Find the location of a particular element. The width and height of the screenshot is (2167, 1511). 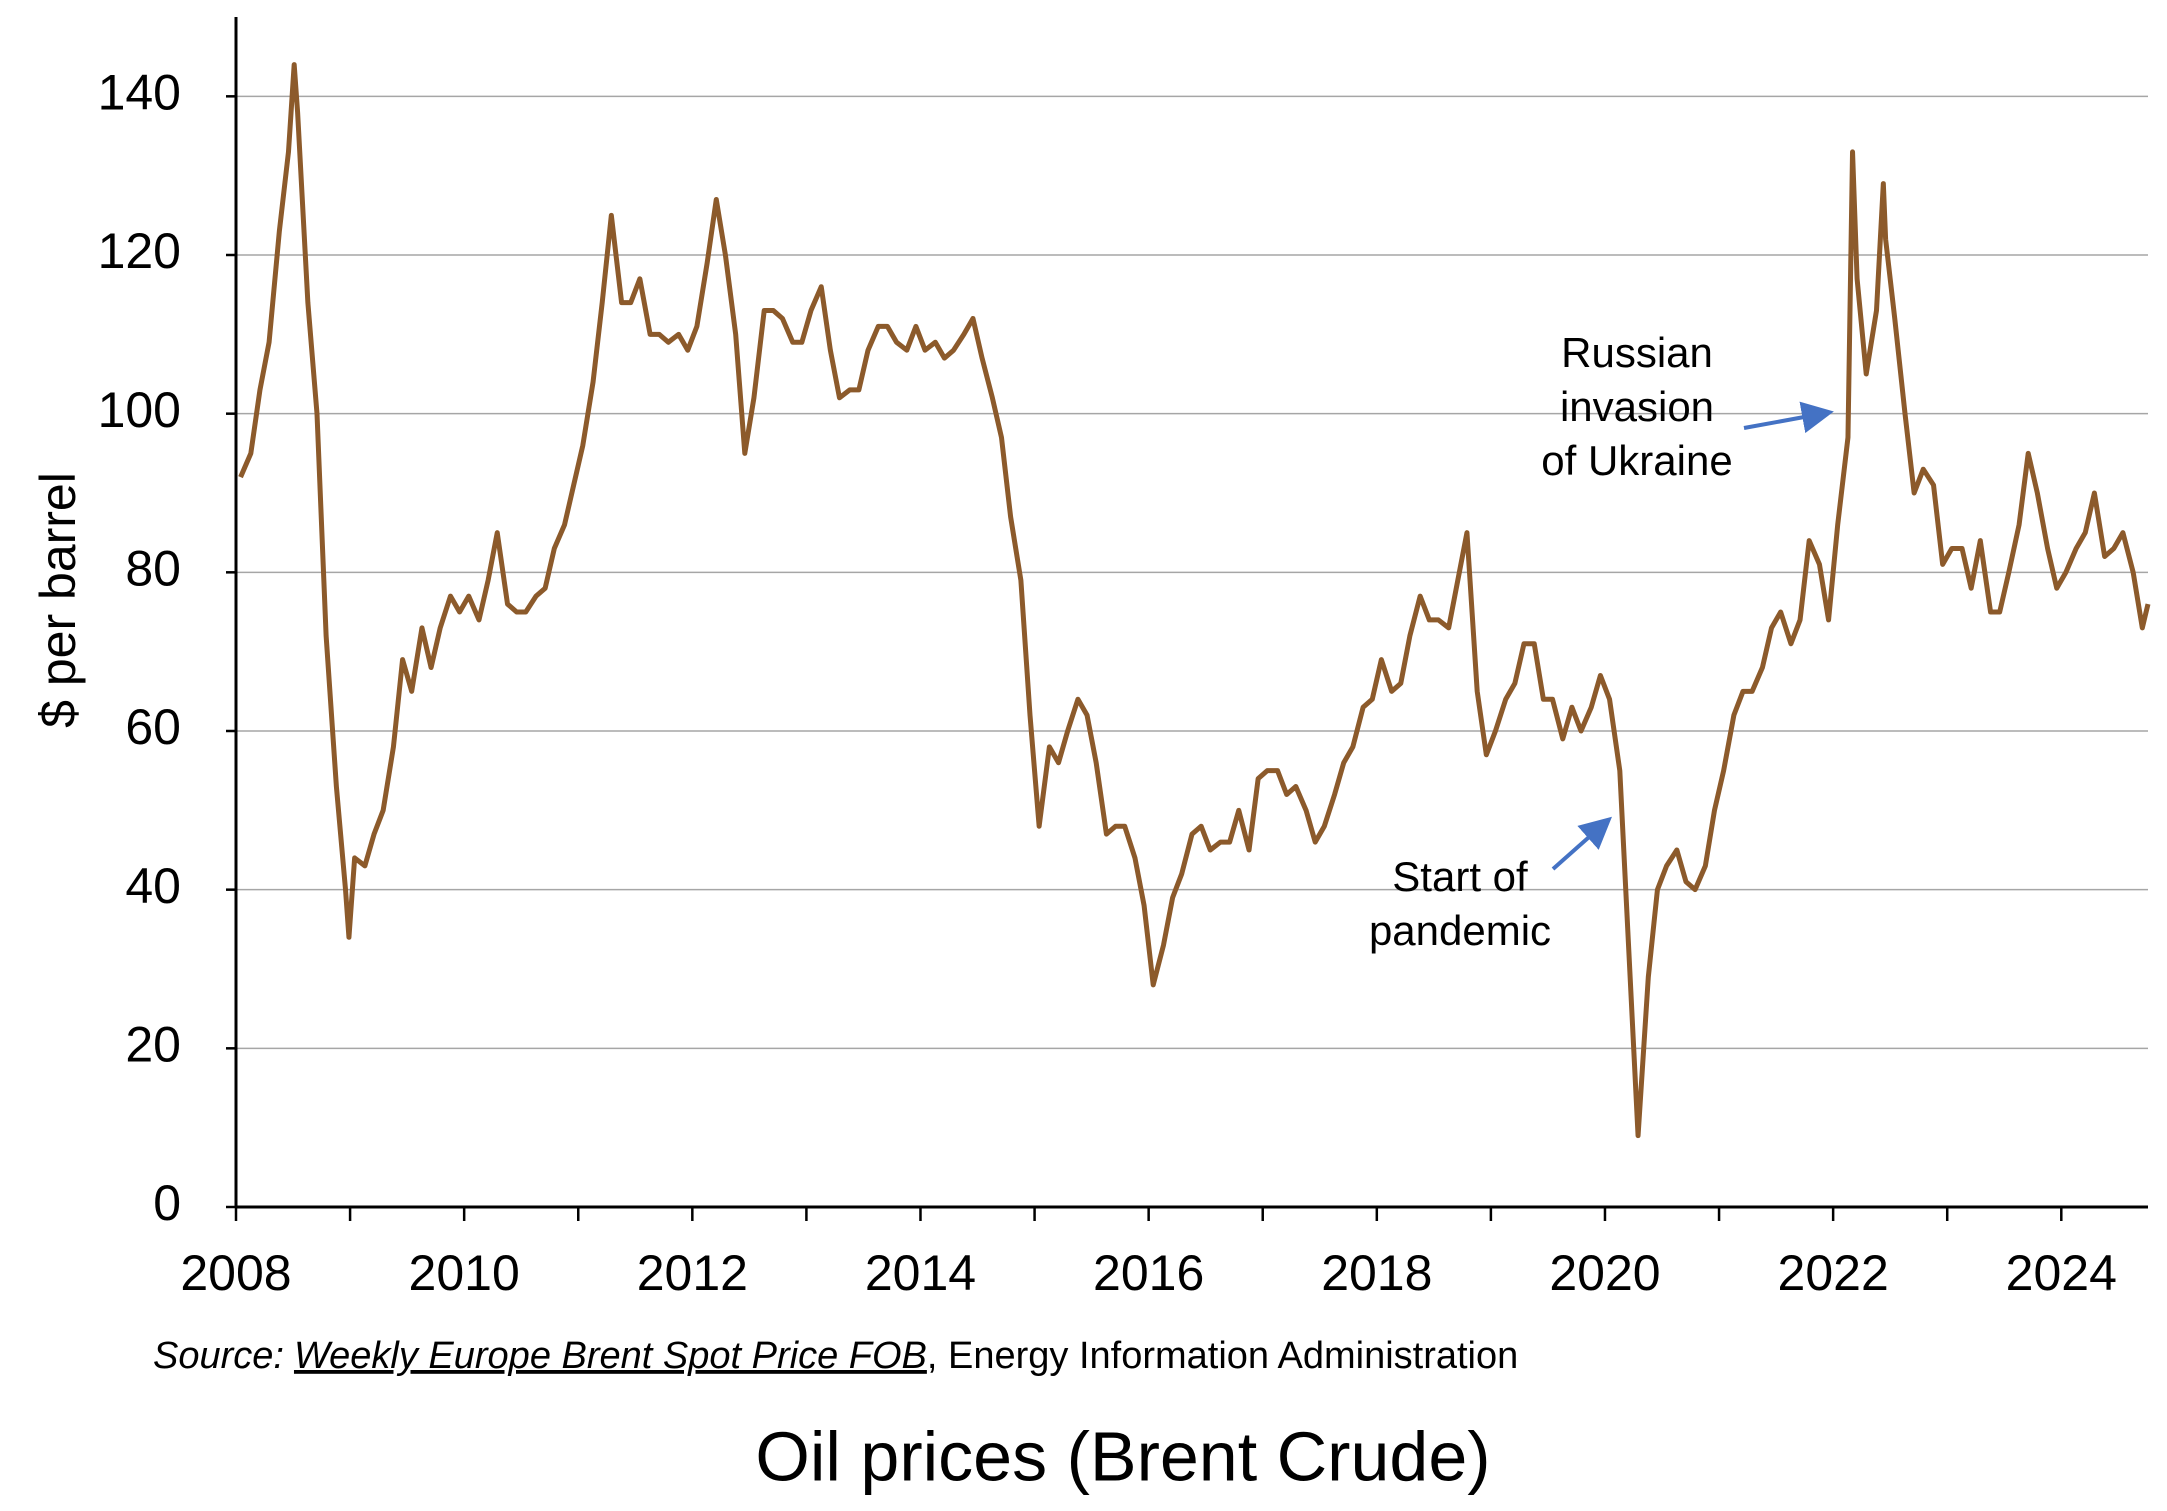

x-tick-label: 2020 is located at coordinates (1604, 1273).